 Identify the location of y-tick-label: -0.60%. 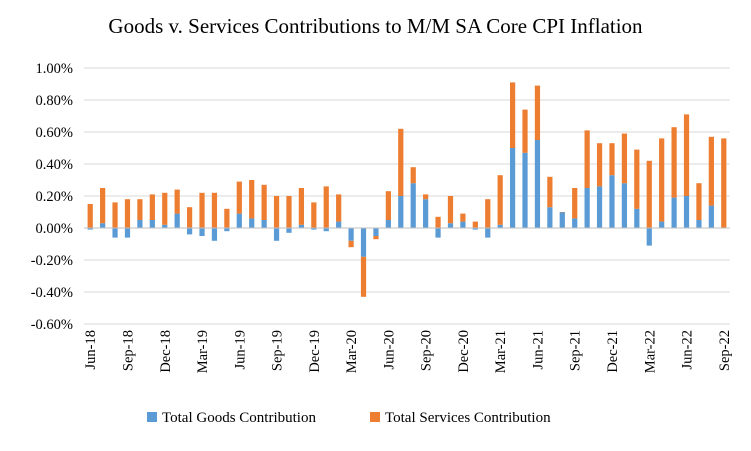
(52, 325).